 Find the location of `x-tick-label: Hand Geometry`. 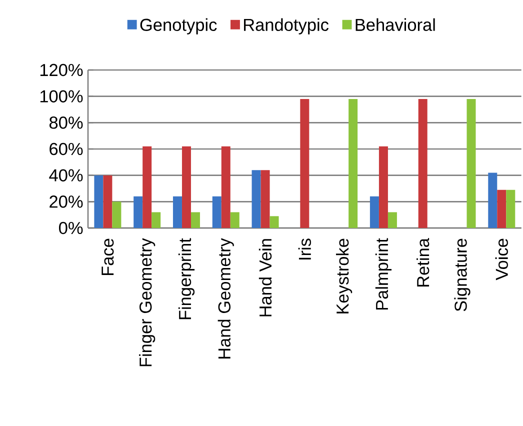

x-tick-label: Hand Geometry is located at coordinates (226, 298).